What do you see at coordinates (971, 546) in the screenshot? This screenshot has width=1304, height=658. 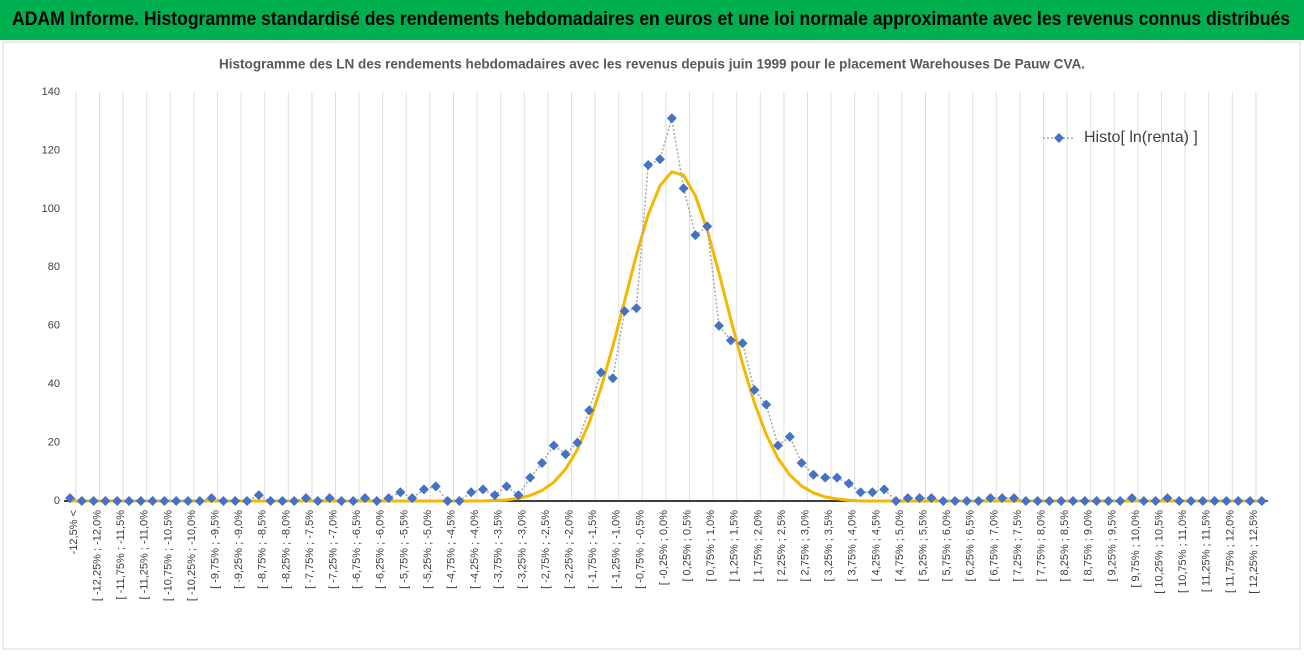 I see `x-tick-label: [ 6,25% ; 6,5%` at bounding box center [971, 546].